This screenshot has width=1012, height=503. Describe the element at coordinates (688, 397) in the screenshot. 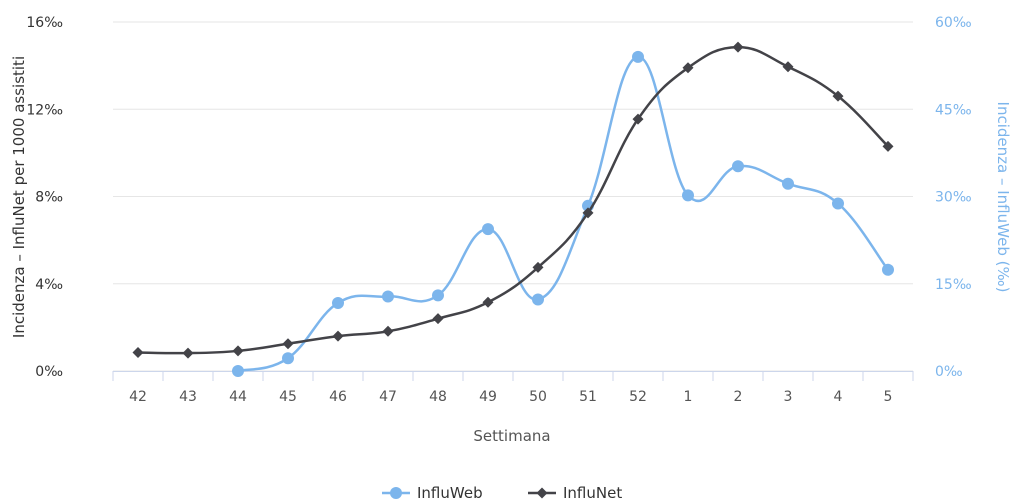

I see `x-tick-label: 1` at that location.